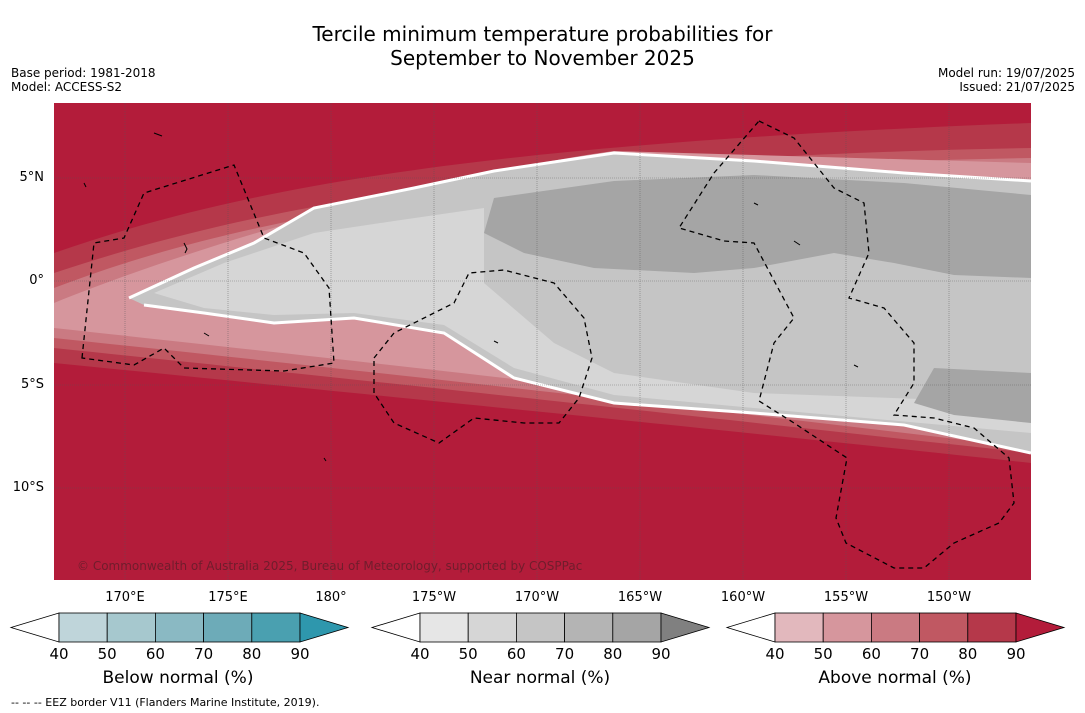 This screenshot has height=713, width=1085. I want to click on below-normal-colorbar-right-cap, so click(324, 627).